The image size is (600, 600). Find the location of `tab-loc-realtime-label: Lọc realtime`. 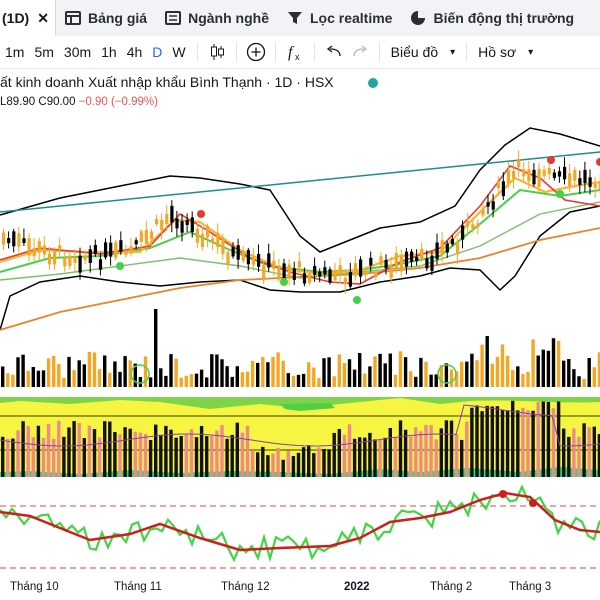

tab-loc-realtime-label: Lọc realtime is located at coordinates (351, 18).